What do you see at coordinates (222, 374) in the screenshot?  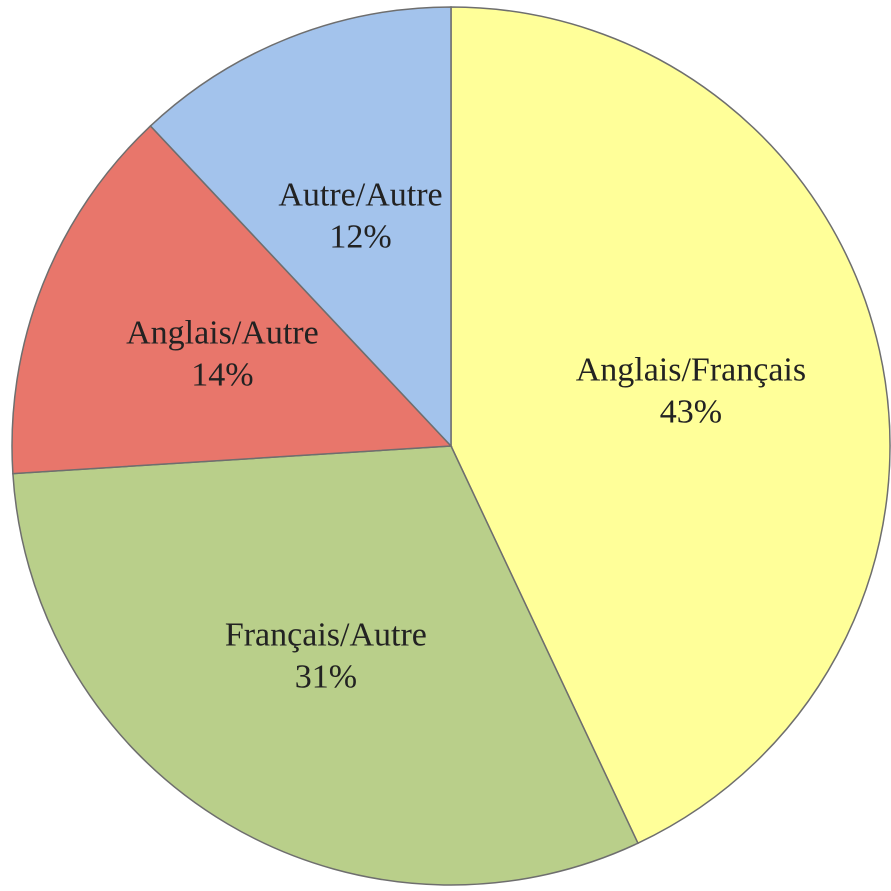 I see `value-label: 14%` at bounding box center [222, 374].